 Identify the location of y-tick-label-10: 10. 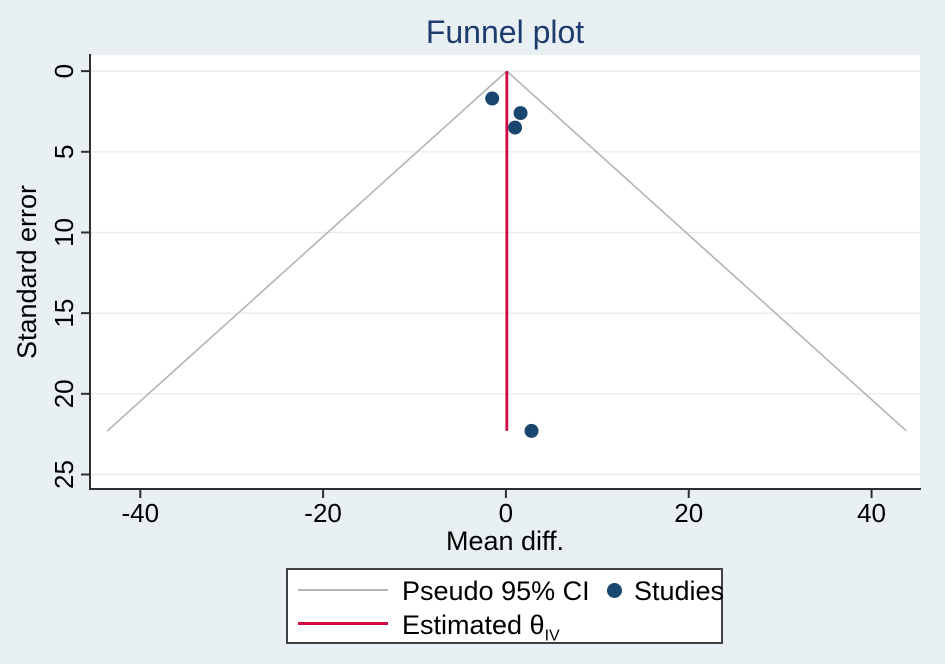
(64, 232).